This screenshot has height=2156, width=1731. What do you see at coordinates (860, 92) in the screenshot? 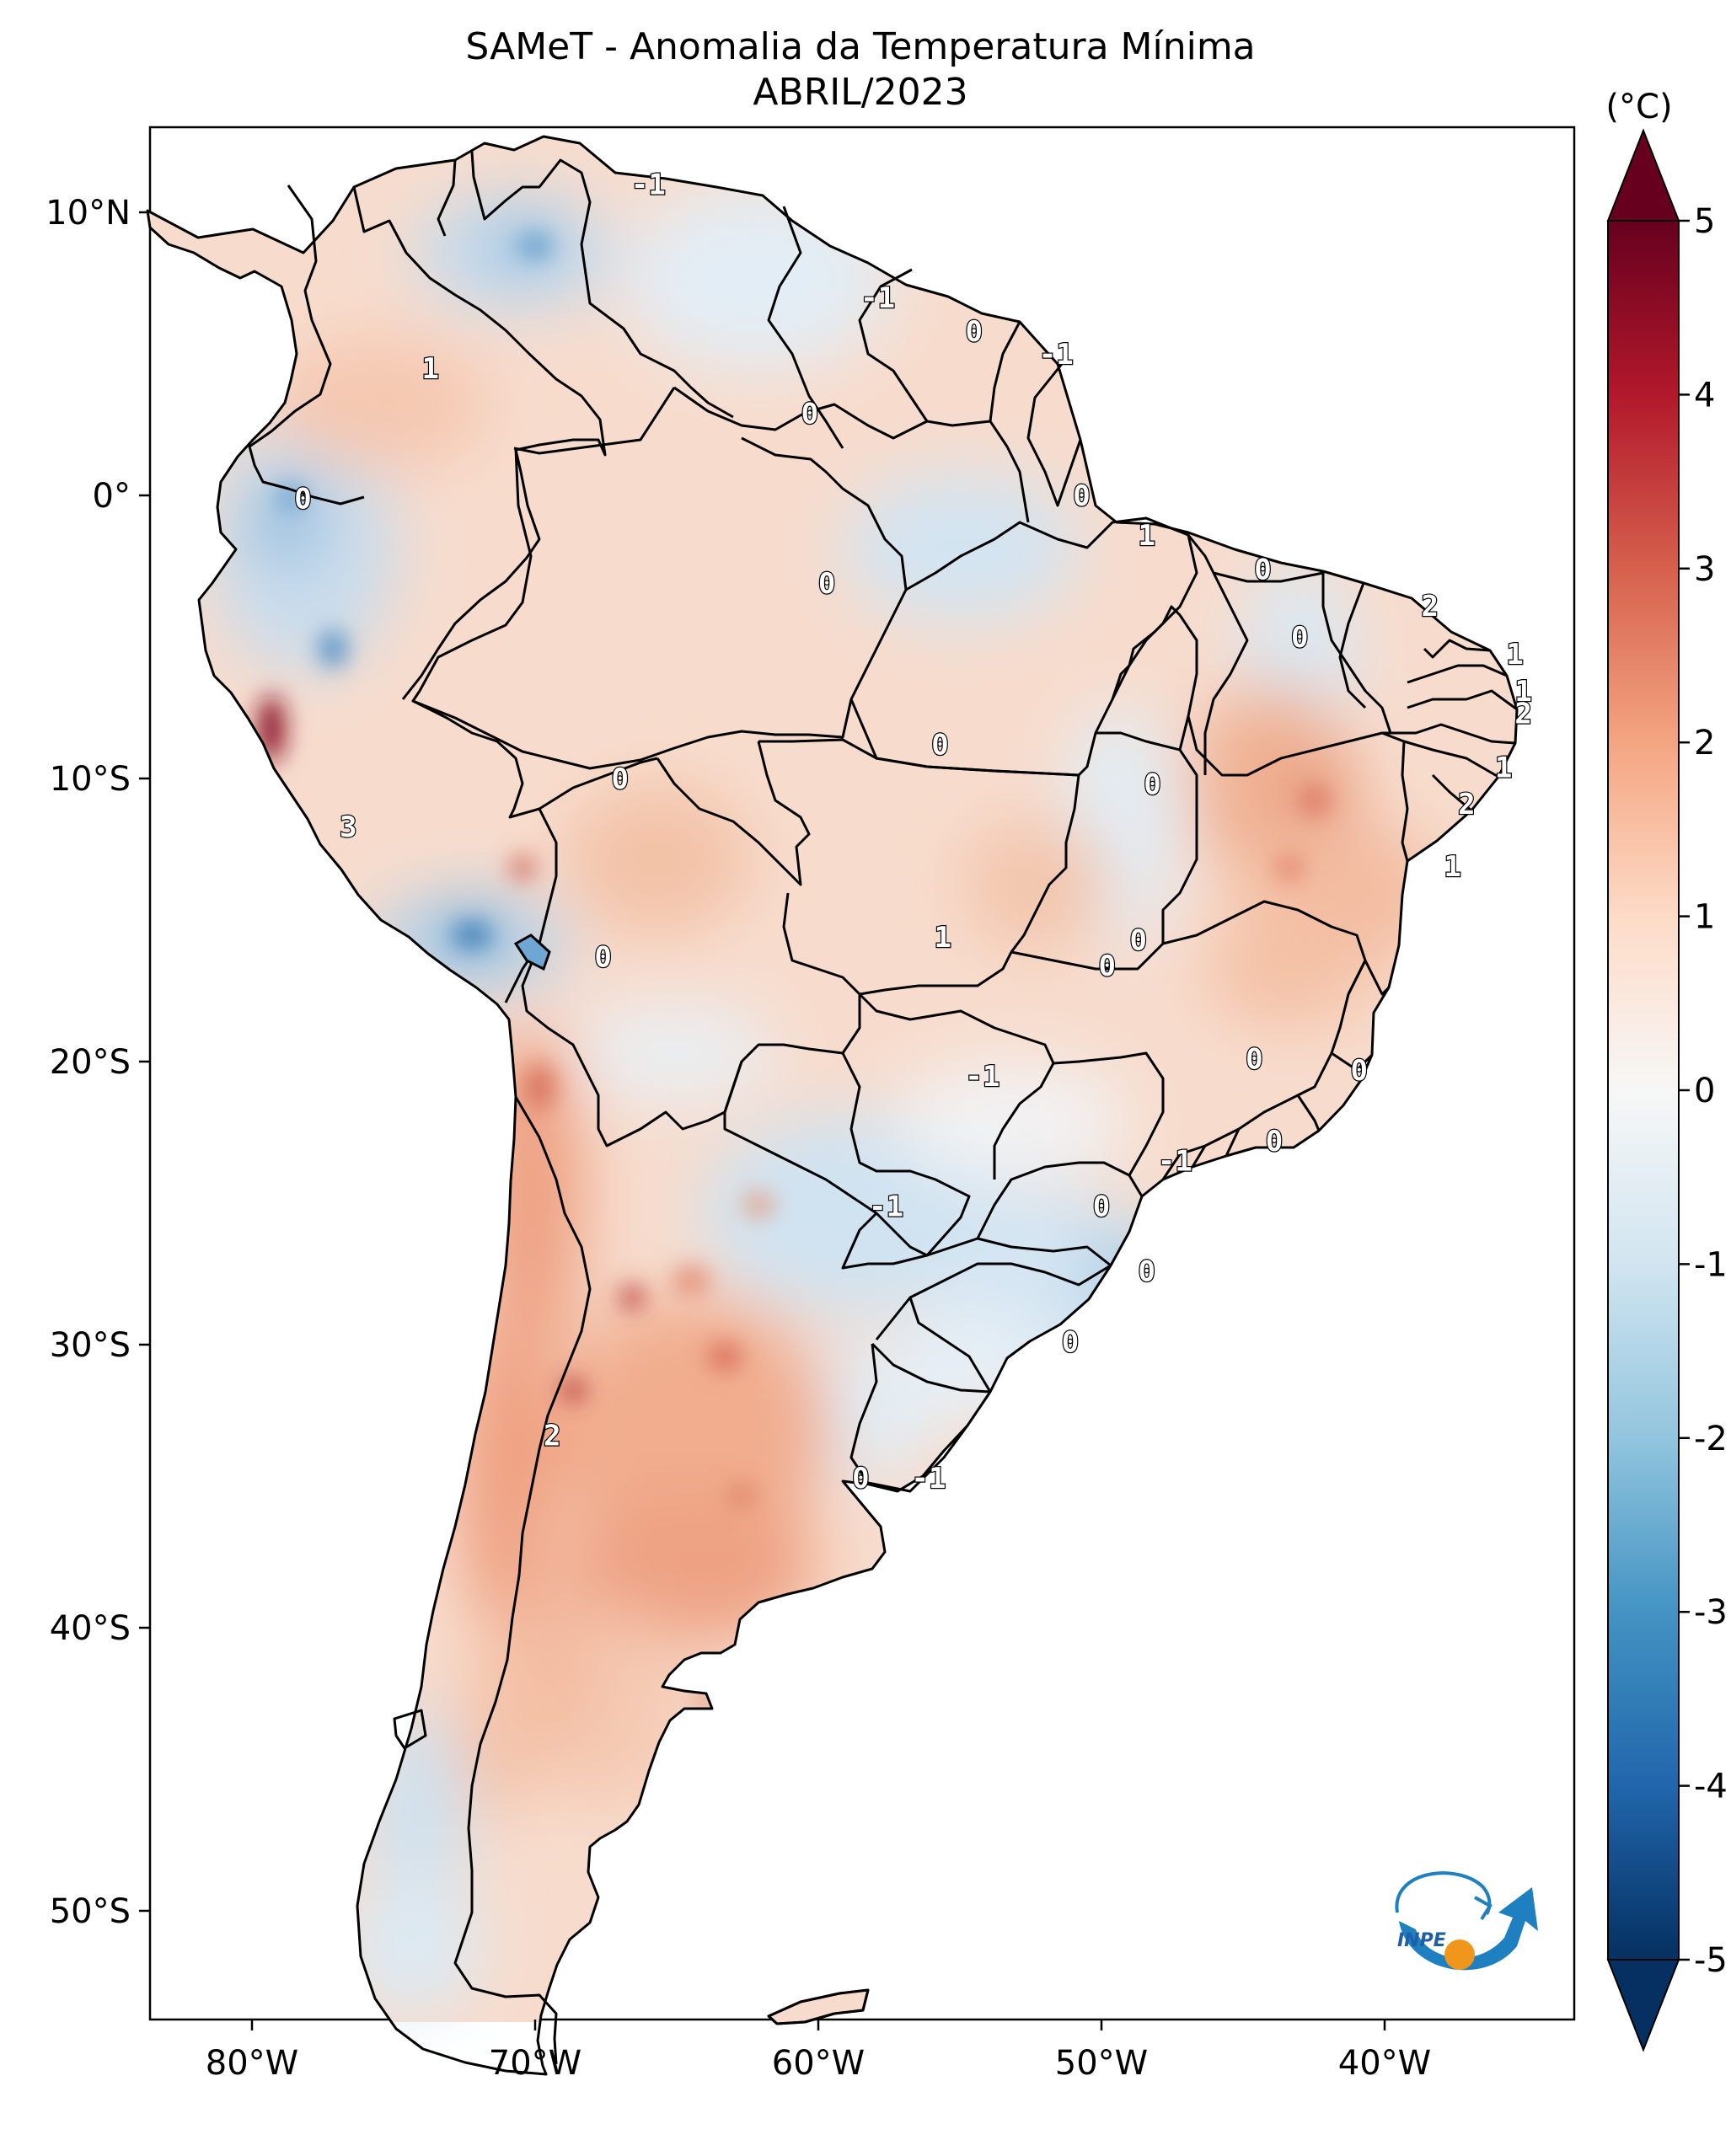
I see `chart-title-line2: ABRIL/2023` at bounding box center [860, 92].